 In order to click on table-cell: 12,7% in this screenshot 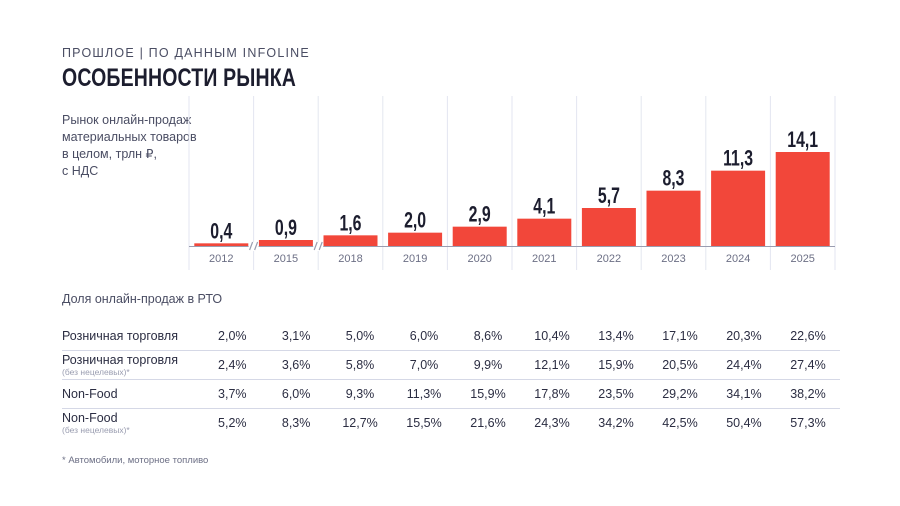, I will do `click(360, 422)`.